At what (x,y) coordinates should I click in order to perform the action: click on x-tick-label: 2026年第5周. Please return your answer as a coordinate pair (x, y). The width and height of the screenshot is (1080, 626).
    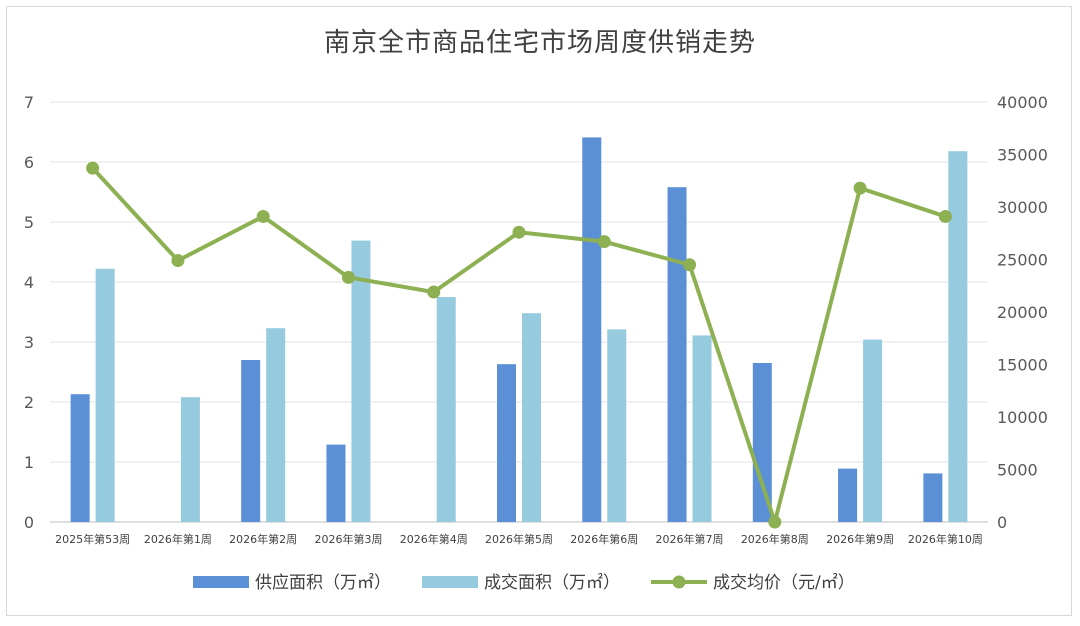
    Looking at the image, I should click on (519, 539).